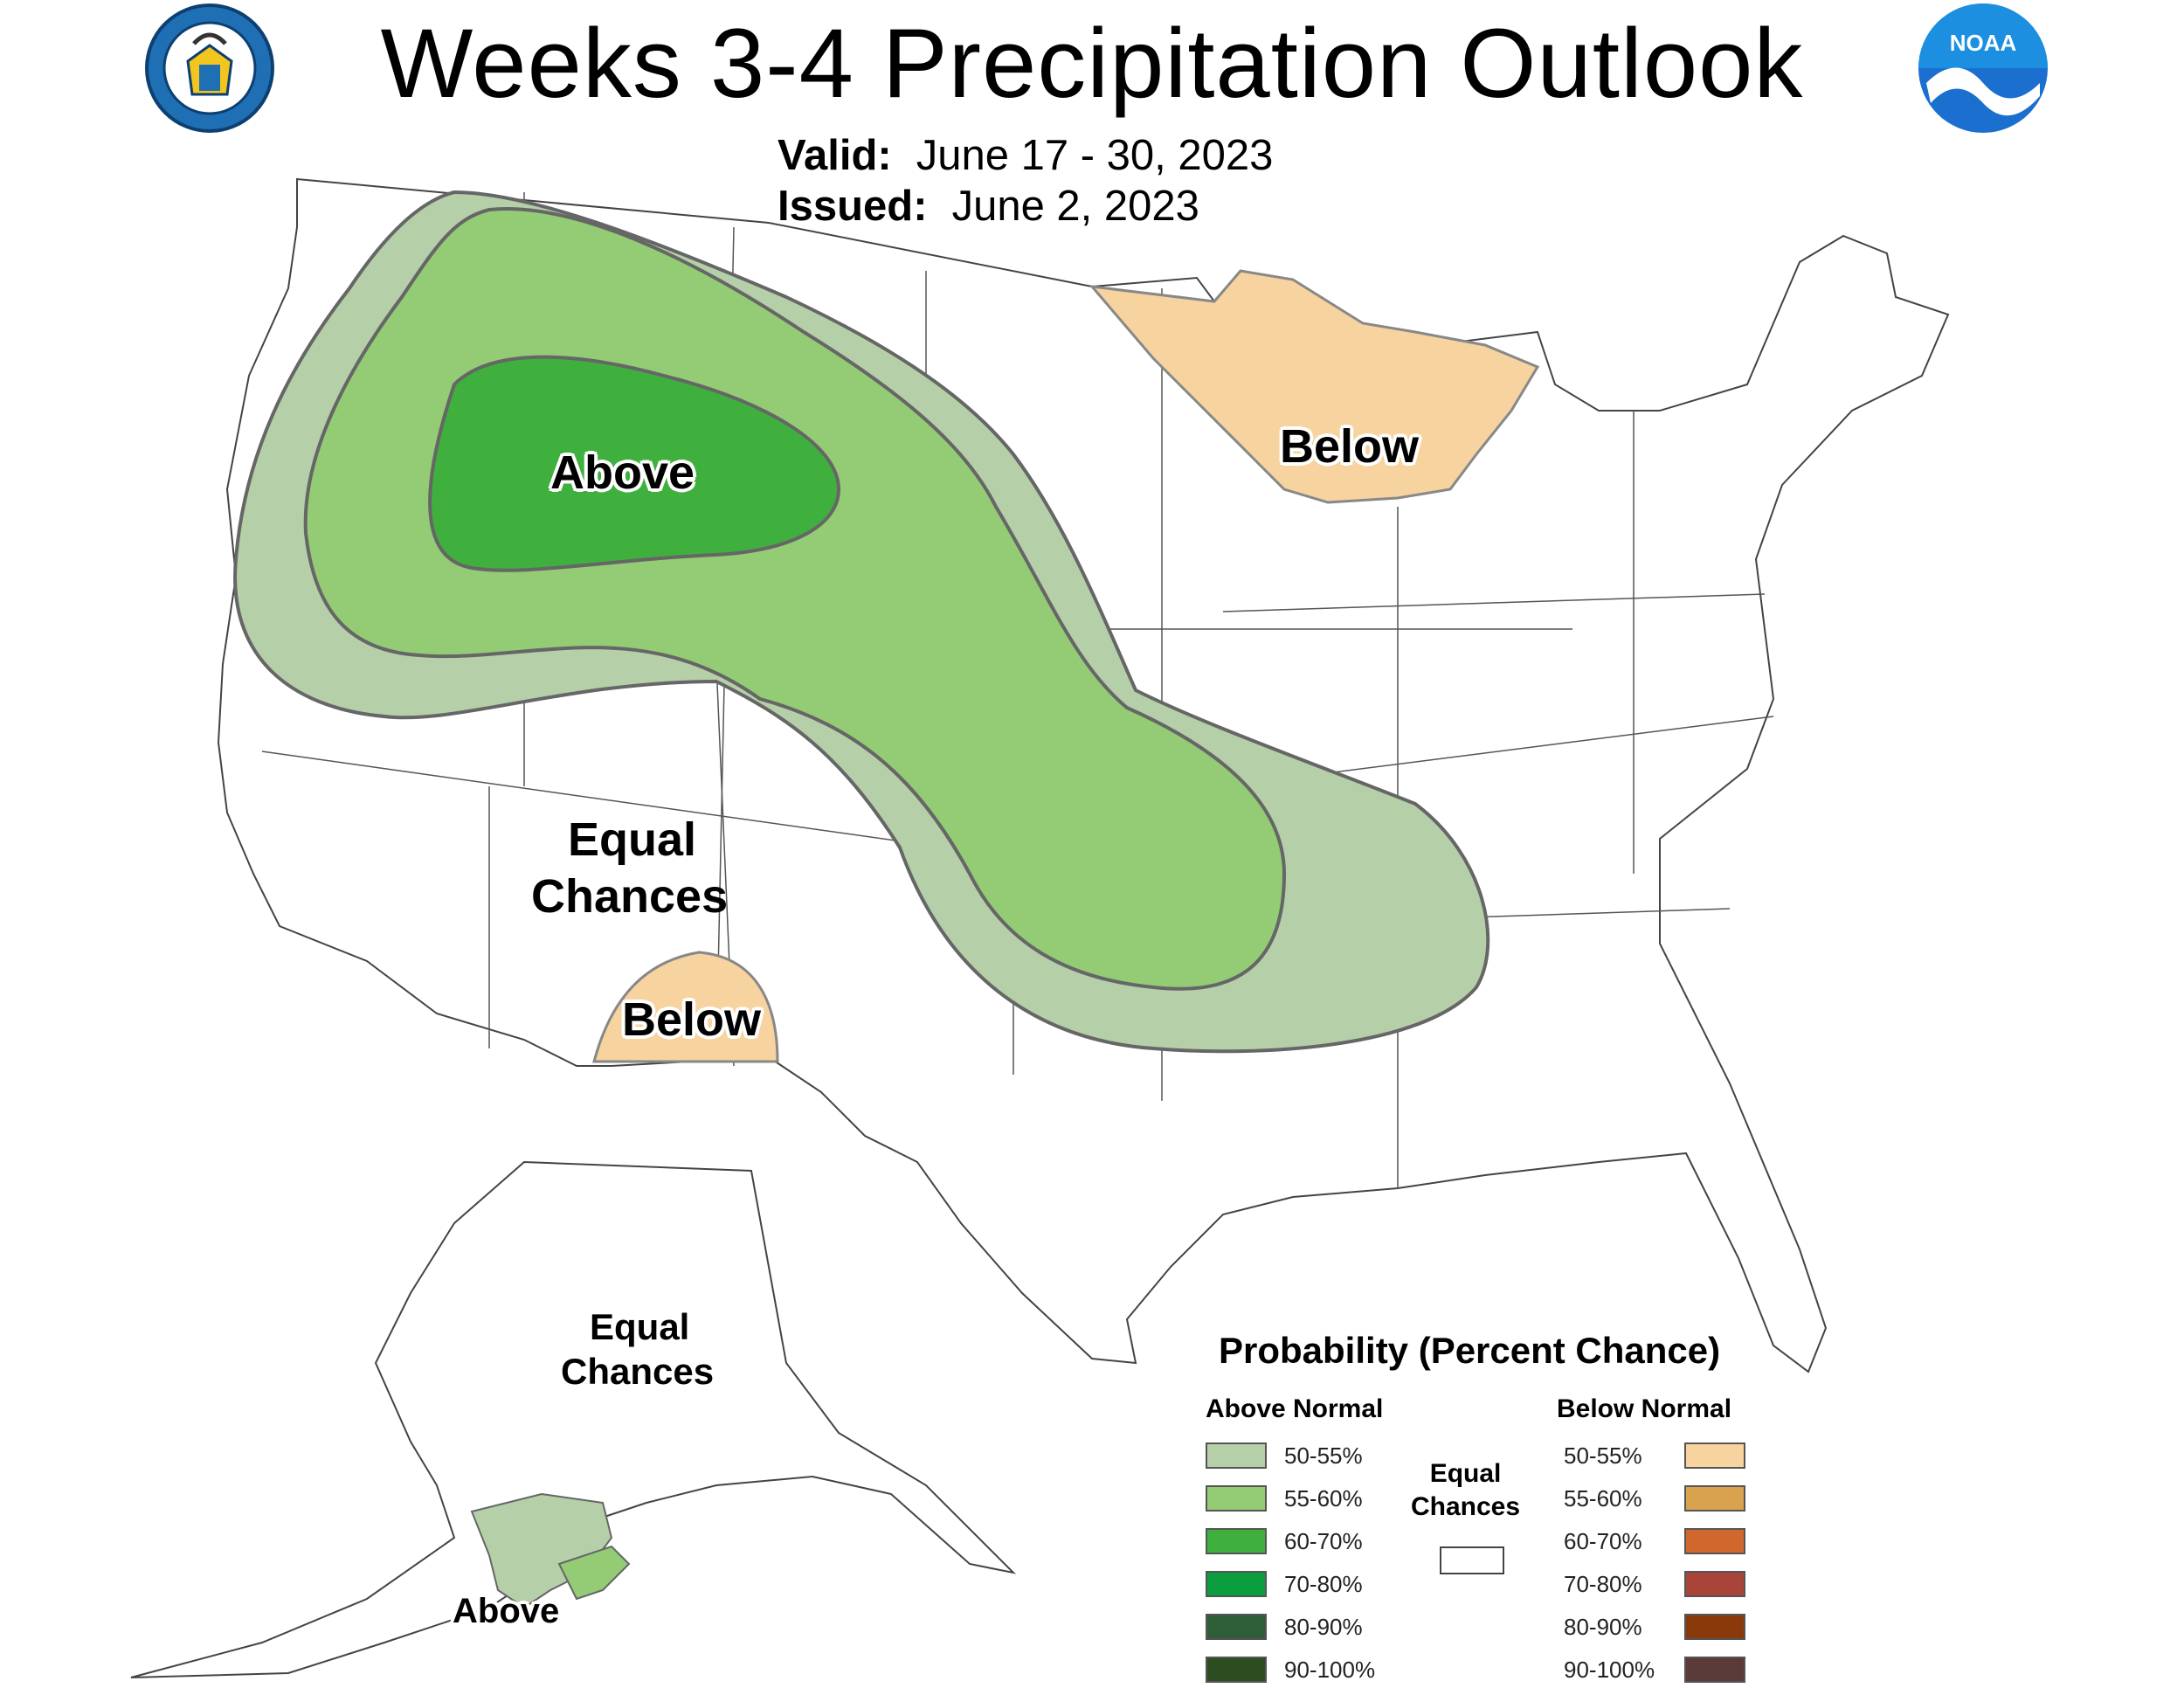 This screenshot has width=2184, height=1688. What do you see at coordinates (573, 1419) in the screenshot?
I see `alaska-outline` at bounding box center [573, 1419].